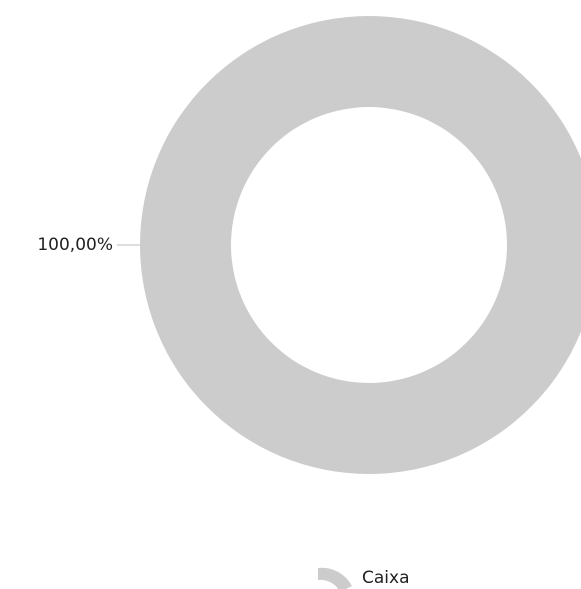  I want to click on legend-label: Caixa, so click(386, 578).